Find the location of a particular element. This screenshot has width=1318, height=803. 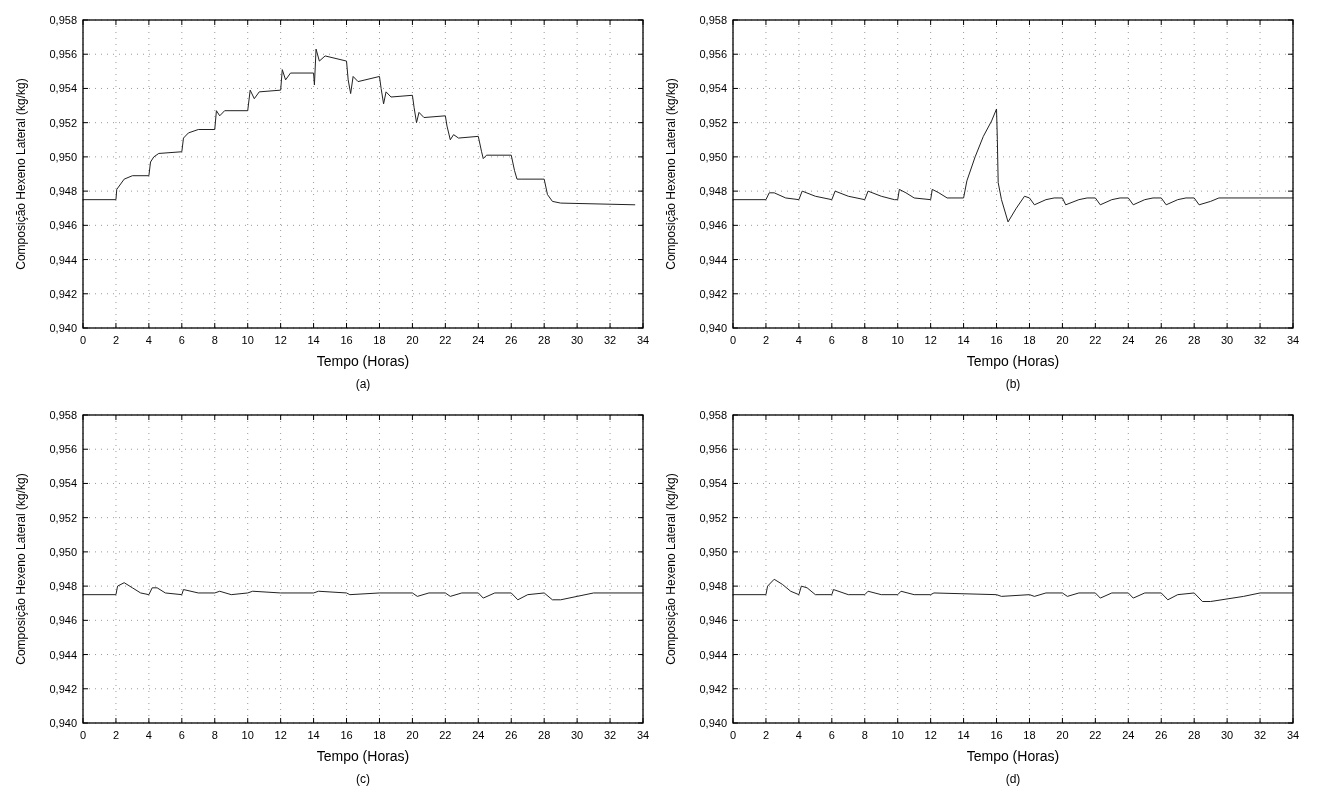

text: (a) is located at coordinates (363, 384).